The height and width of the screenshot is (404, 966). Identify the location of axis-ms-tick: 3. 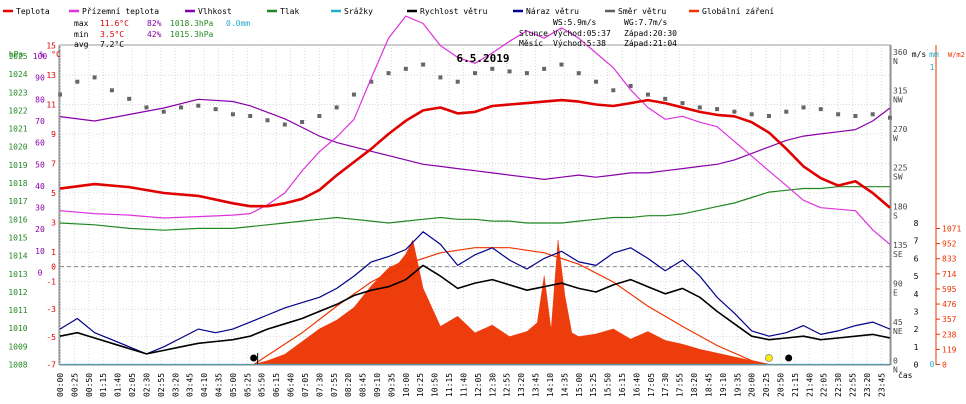
(916, 311).